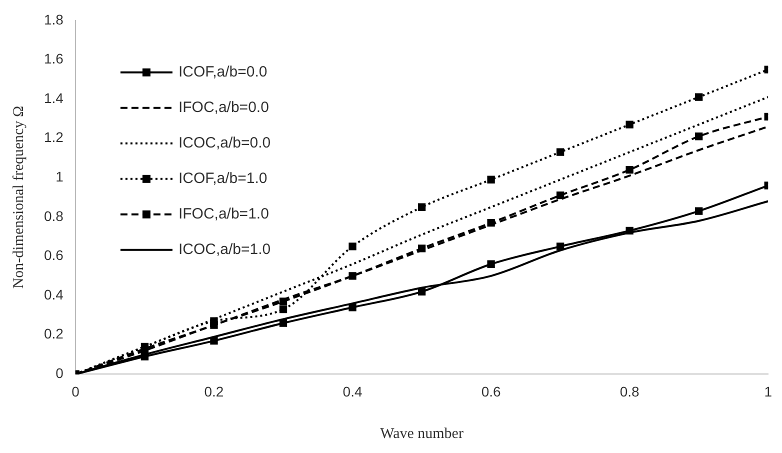 This screenshot has height=453, width=782. What do you see at coordinates (54, 19) in the screenshot?
I see `y-tick-label: 1.8` at bounding box center [54, 19].